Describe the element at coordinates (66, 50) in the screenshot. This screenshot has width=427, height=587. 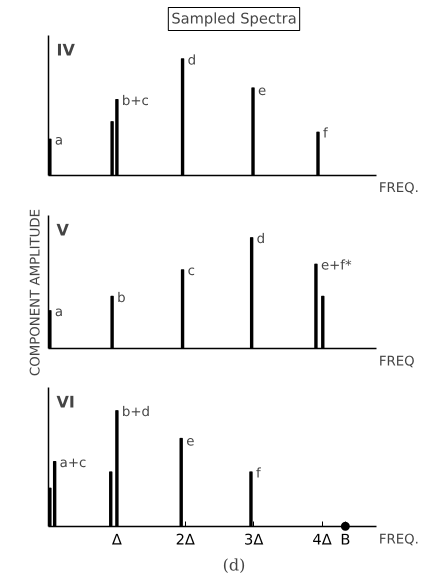
I see `chart-title: IV` at that location.